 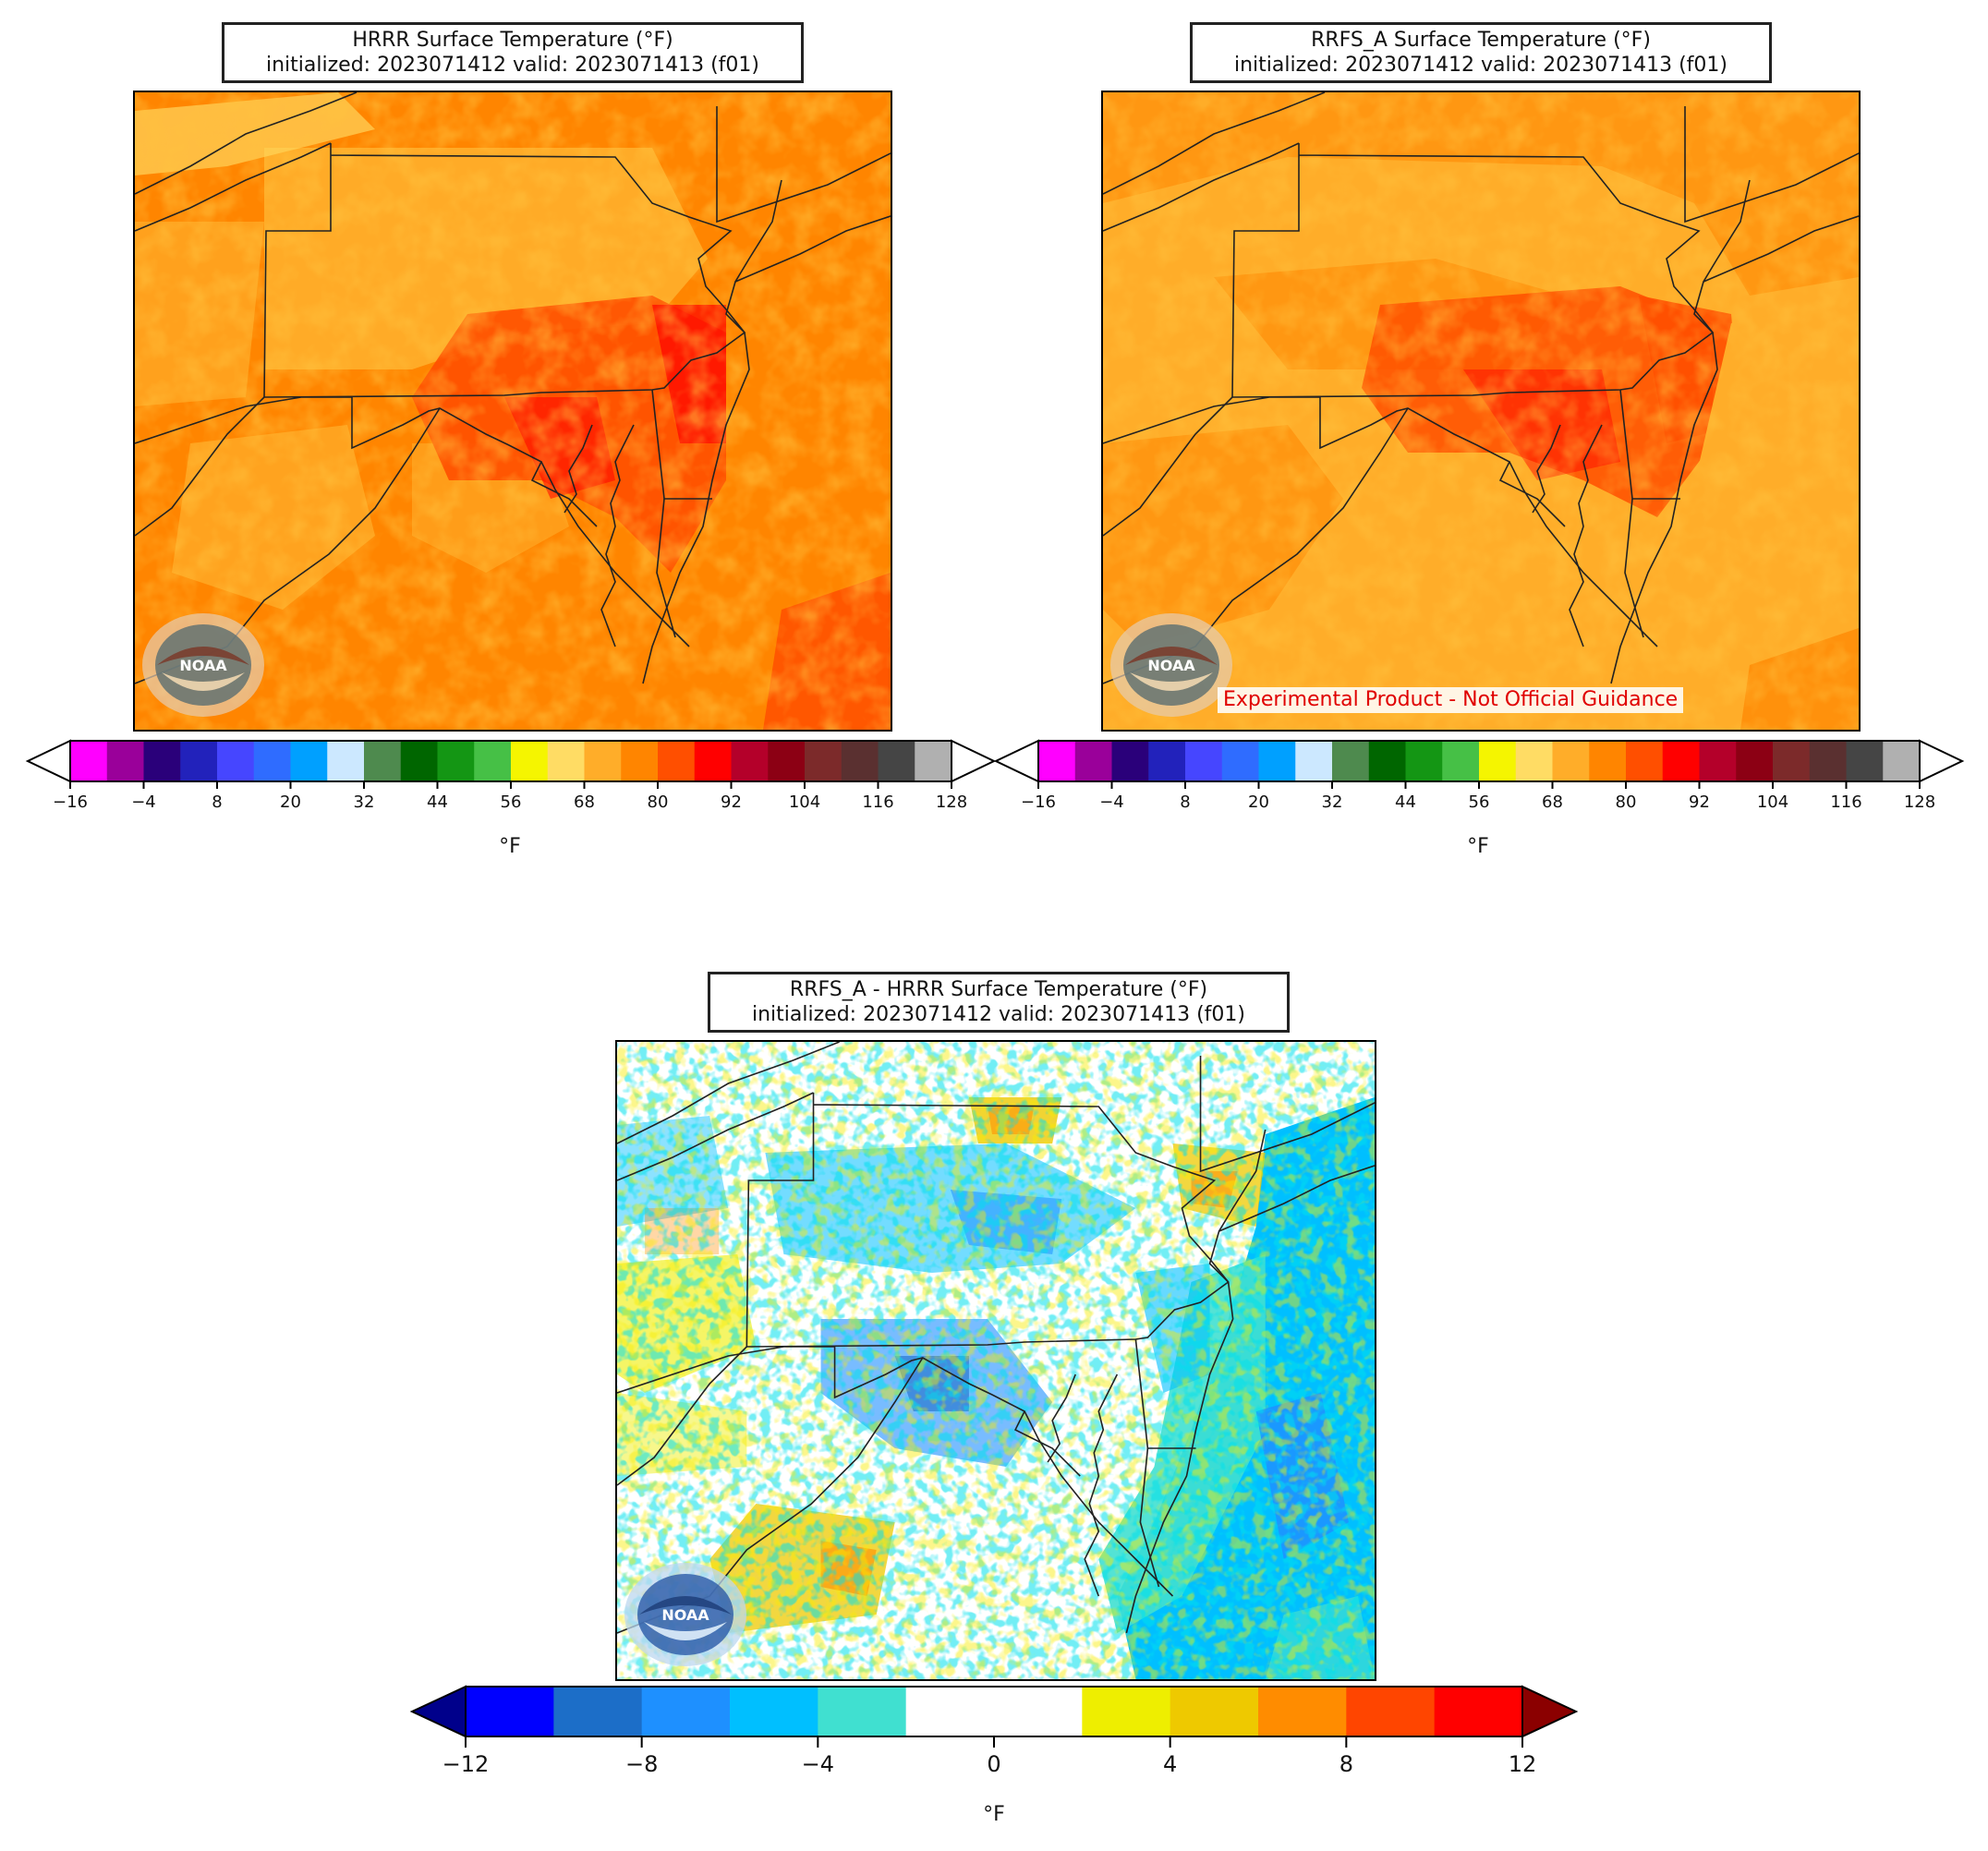 What do you see at coordinates (878, 802) in the screenshot?
I see `temp-colorbar-hrrr-tick-label: 116` at bounding box center [878, 802].